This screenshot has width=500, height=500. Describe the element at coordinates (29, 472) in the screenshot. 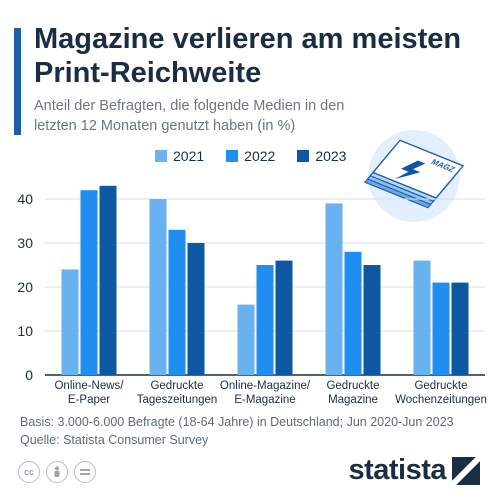

I see `cc-icon: cc` at that location.